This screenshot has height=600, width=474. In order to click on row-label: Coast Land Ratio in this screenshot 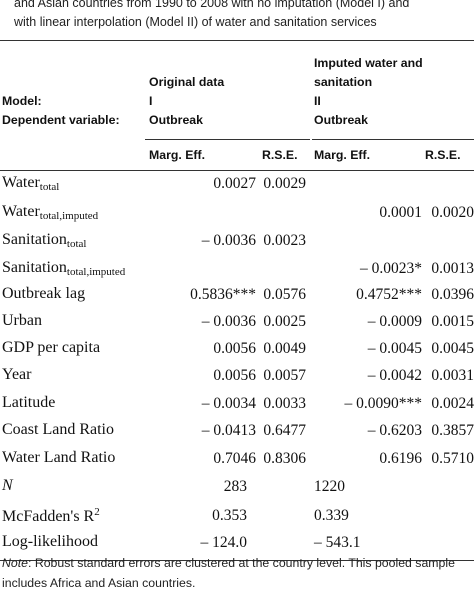, I will do `click(58, 430)`.